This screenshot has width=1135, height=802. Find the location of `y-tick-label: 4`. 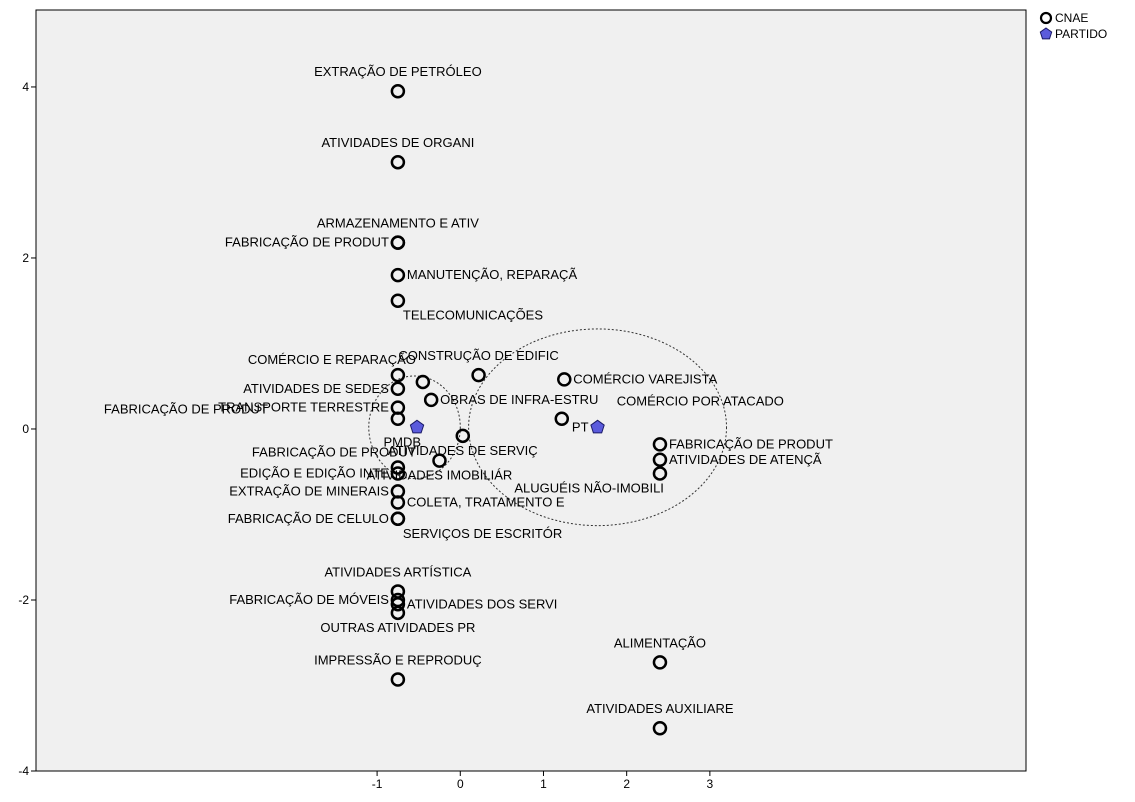

y-tick-label: 4 is located at coordinates (25, 87).